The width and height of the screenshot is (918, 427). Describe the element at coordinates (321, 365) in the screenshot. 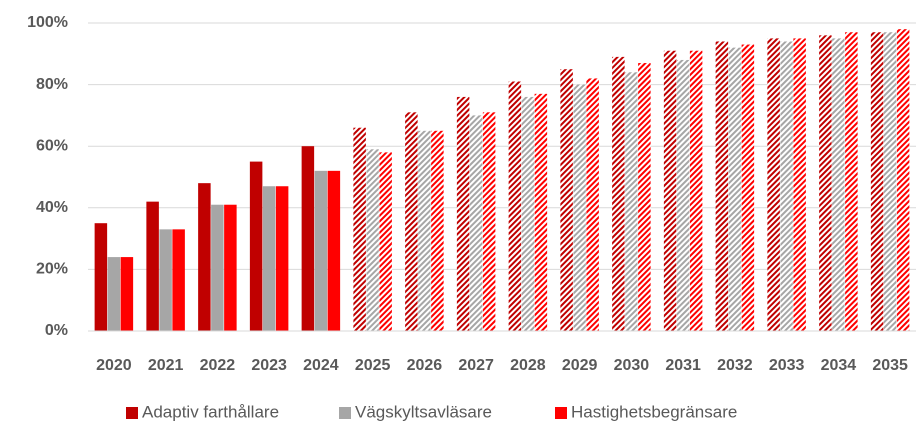

I see `x-tick-label: 2024` at that location.